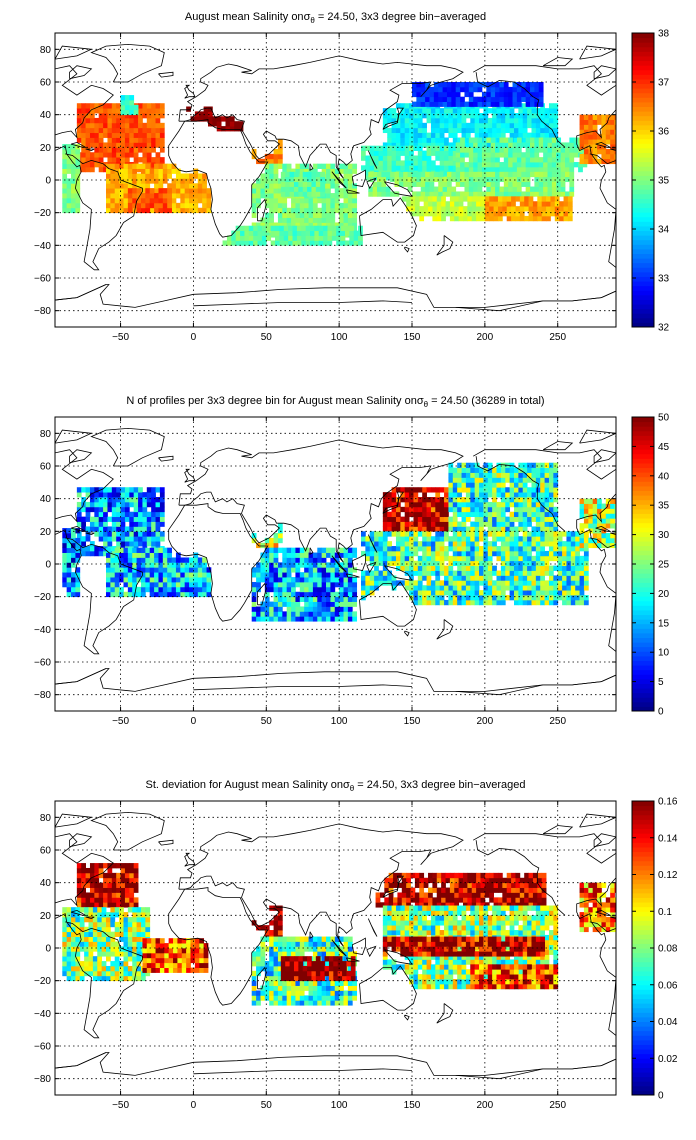  Describe the element at coordinates (643, 631) in the screenshot. I see `colorbar-swatch` at that location.